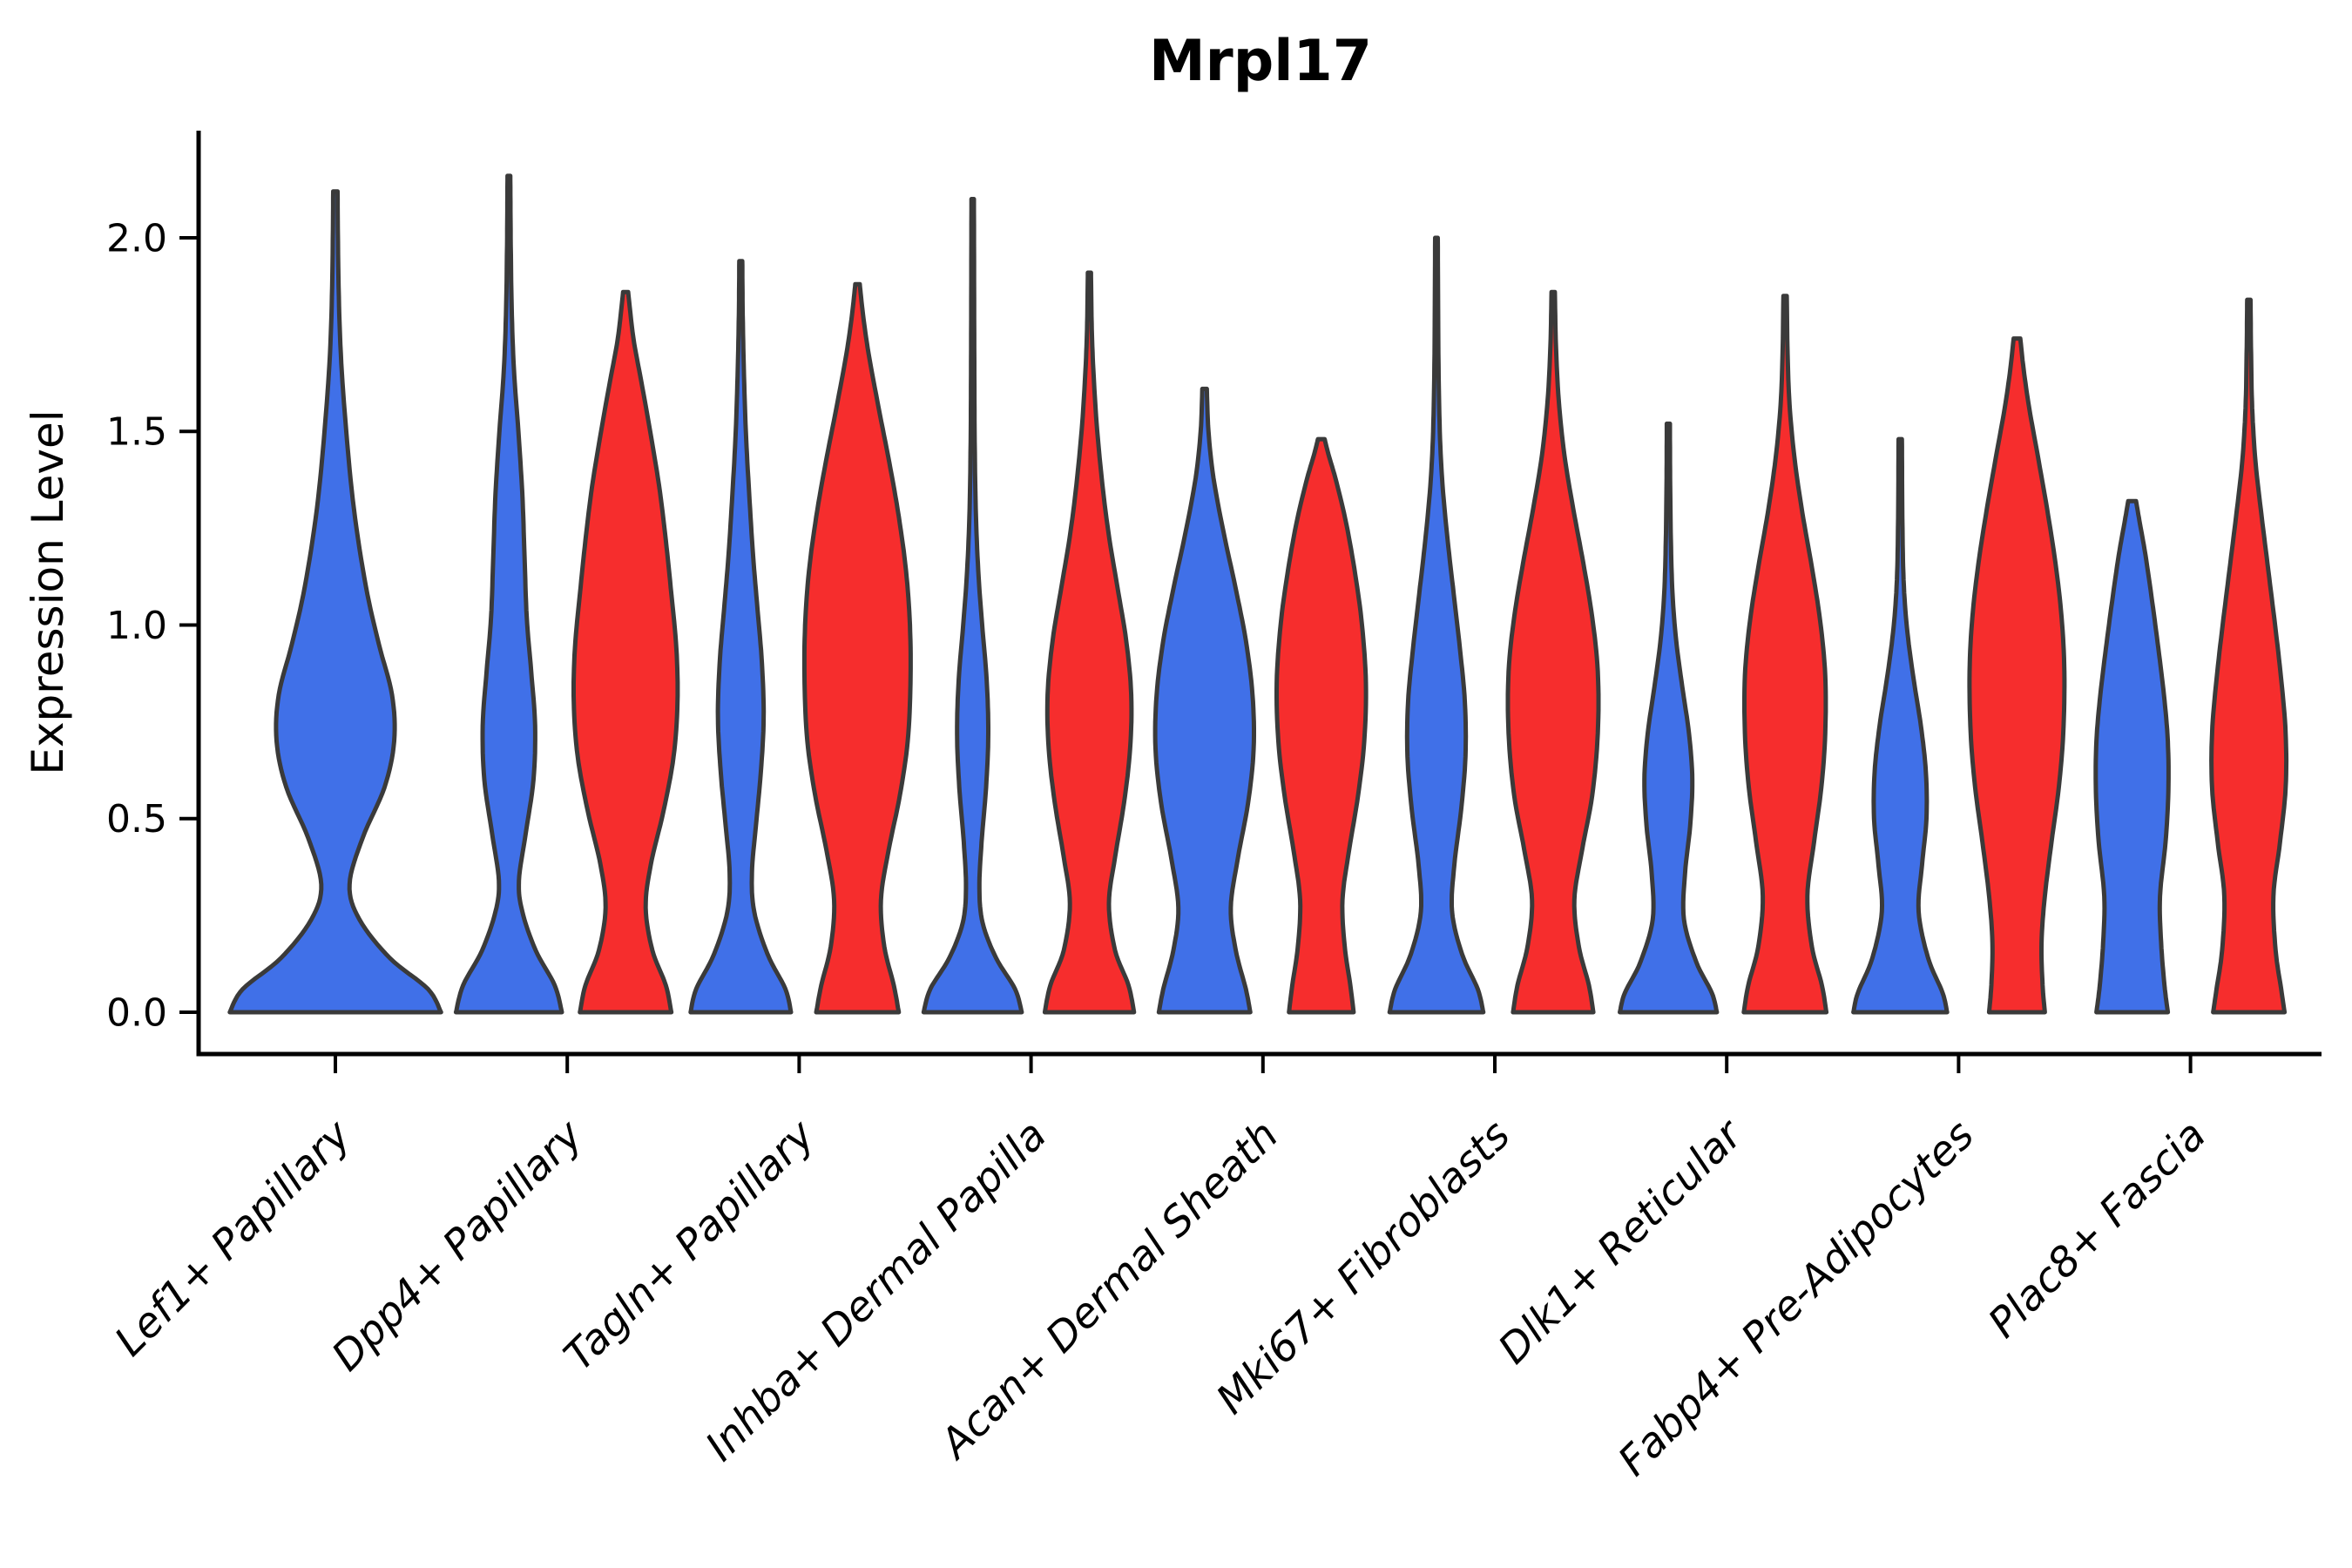 The image size is (2352, 1568). Describe the element at coordinates (2097, 1230) in the screenshot. I see `x-tick-label: Plac8+ Fascia` at that location.